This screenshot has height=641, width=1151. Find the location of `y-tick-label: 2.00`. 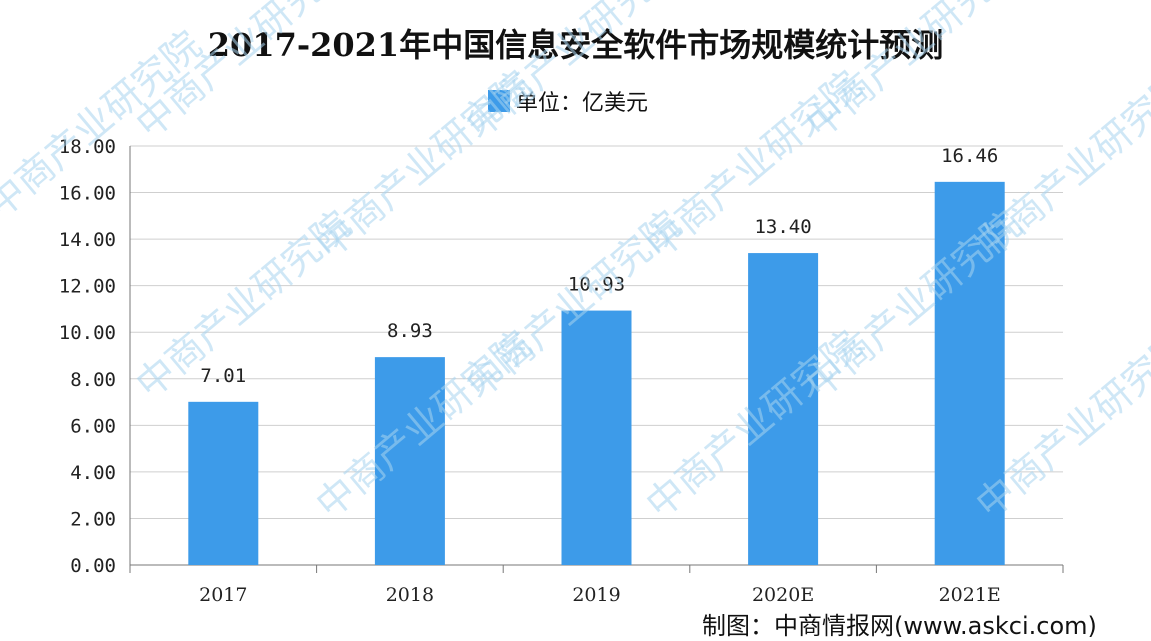

y-tick-label: 2.00 is located at coordinates (93, 519).